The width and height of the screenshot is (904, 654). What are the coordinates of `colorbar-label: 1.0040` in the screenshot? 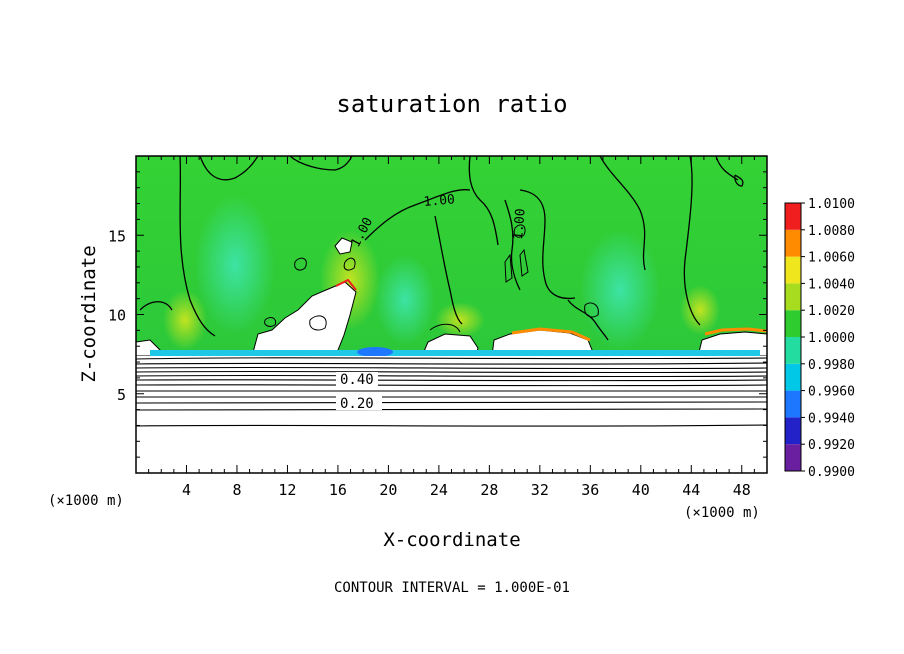 It's located at (831, 284).